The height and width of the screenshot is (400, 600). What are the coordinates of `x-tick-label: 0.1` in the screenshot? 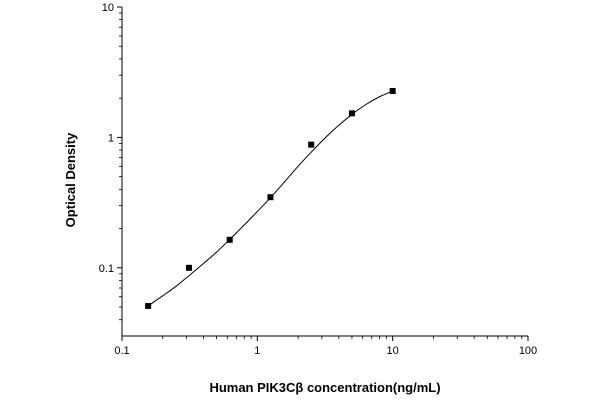 It's located at (121, 351).